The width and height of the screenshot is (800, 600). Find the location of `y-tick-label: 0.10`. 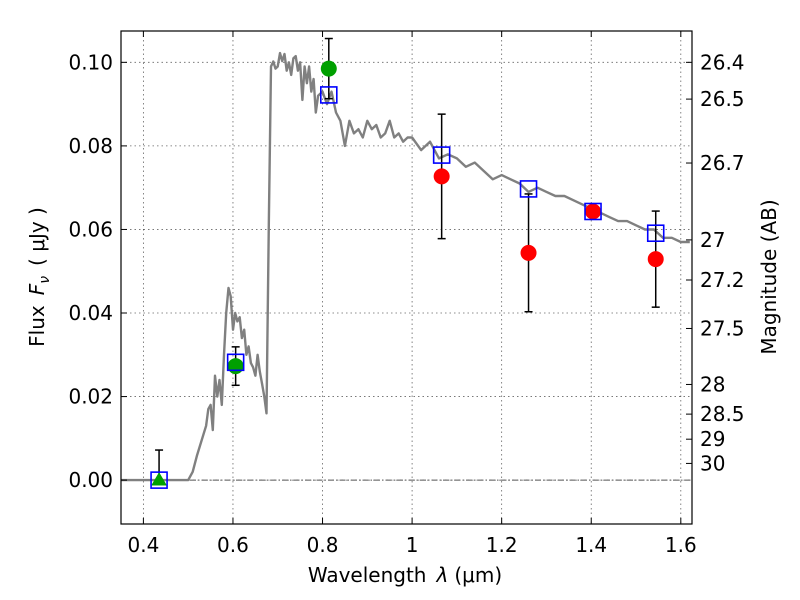

y-tick-label: 0.10 is located at coordinates (90, 62).